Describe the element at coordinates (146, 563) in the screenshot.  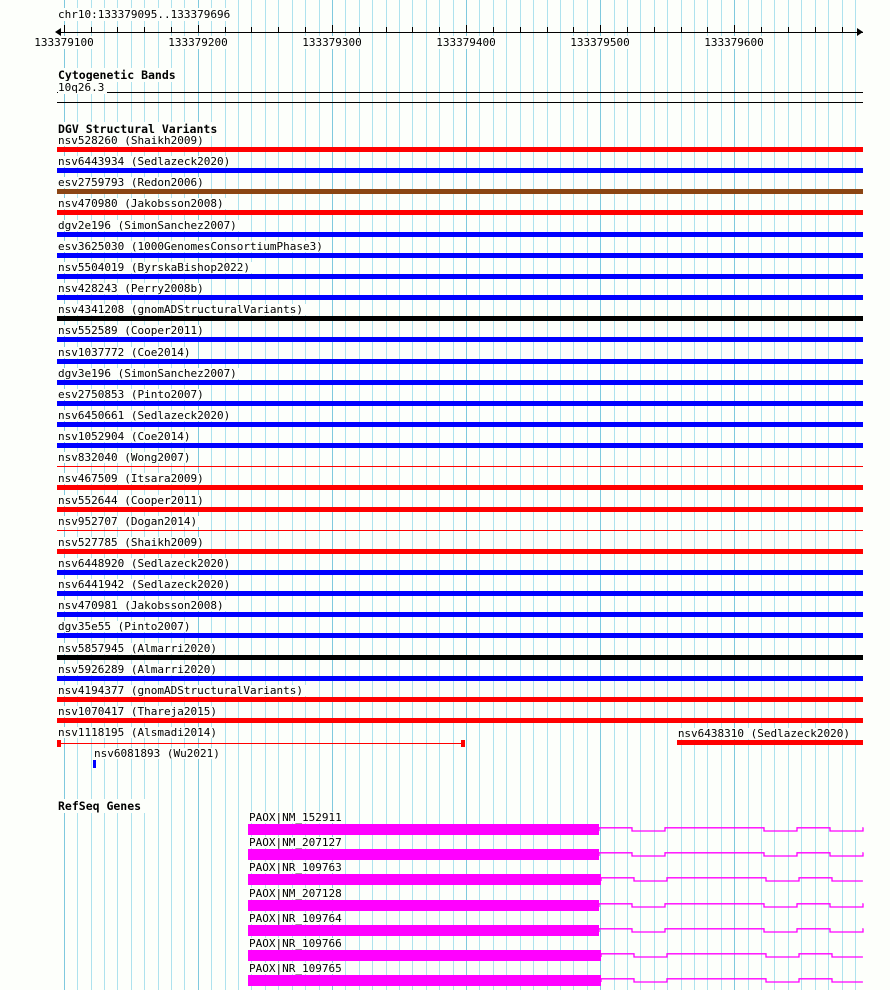
I see `variant-track-label: nsv6448920 (Sedlazeck2020)` at that location.